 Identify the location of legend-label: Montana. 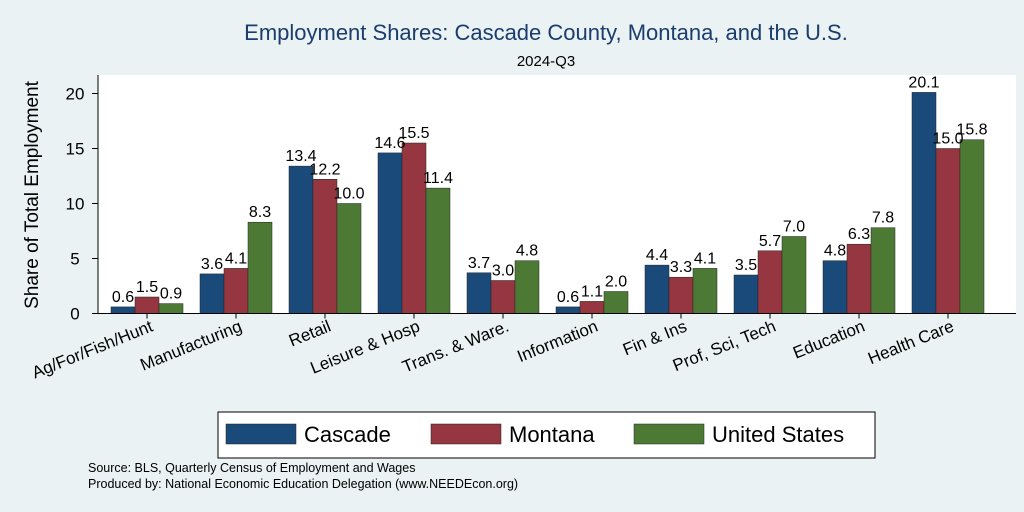
(552, 434).